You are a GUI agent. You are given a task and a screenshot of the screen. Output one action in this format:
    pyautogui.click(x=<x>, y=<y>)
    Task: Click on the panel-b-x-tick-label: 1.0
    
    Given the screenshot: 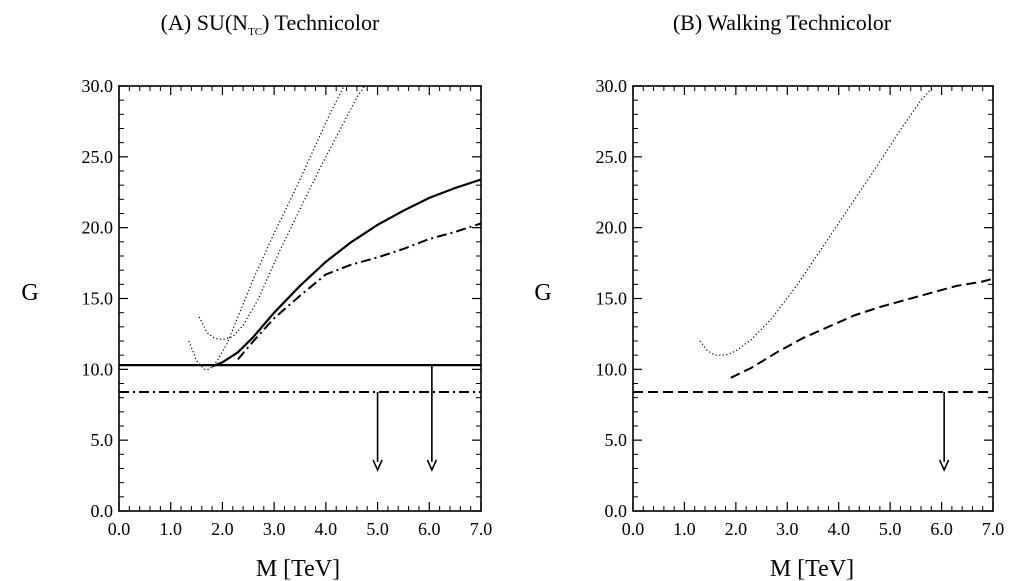 What is the action you would take?
    pyautogui.click(x=684, y=529)
    